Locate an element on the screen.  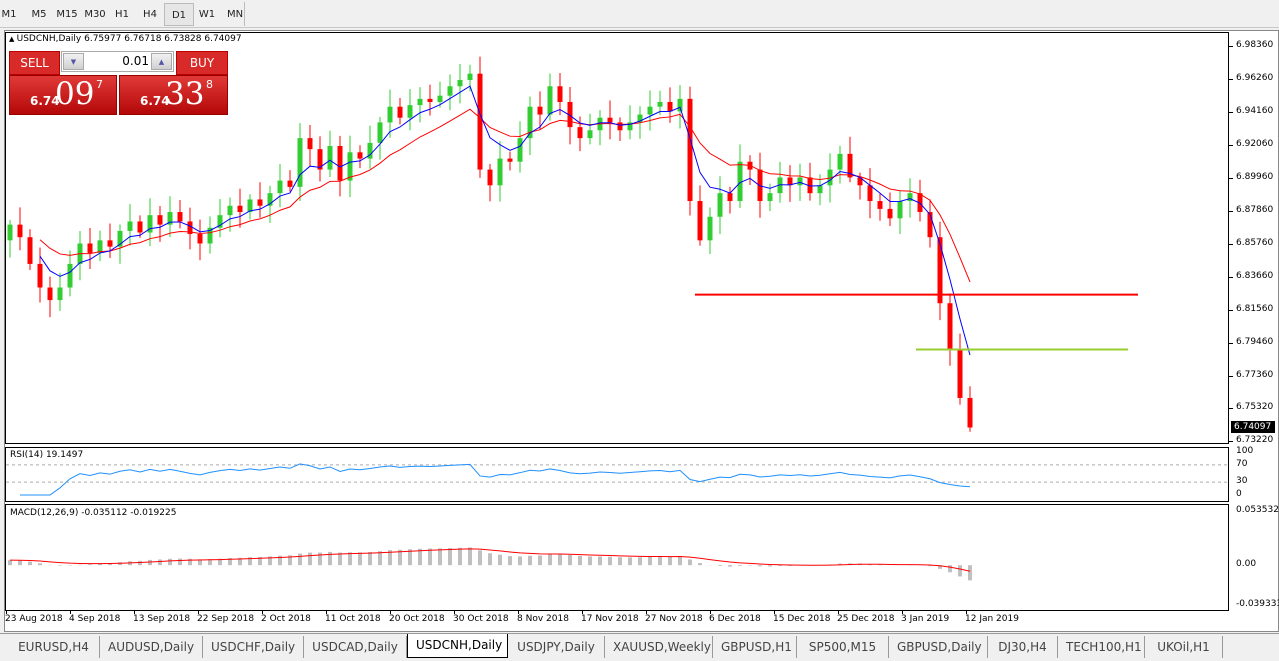
tab-usdjpy-daily: USDJPY,Daily is located at coordinates (556, 647).